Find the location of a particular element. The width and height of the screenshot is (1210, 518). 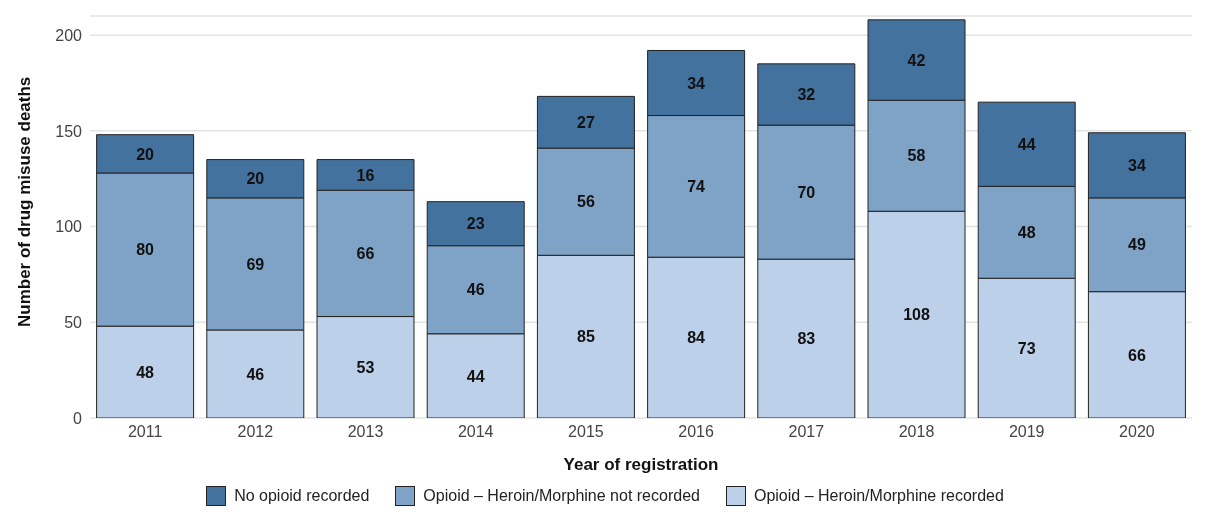

data-label: 42 is located at coordinates (916, 60).